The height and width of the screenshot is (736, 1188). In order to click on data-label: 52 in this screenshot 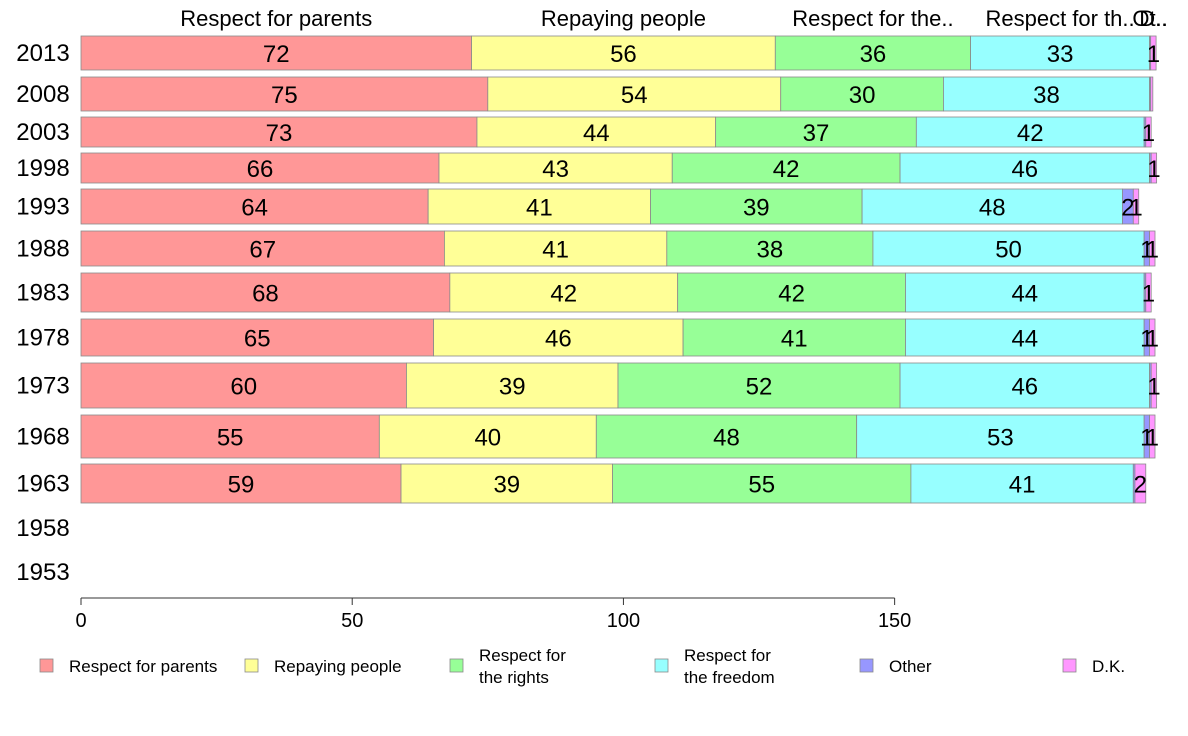, I will do `click(759, 387)`.